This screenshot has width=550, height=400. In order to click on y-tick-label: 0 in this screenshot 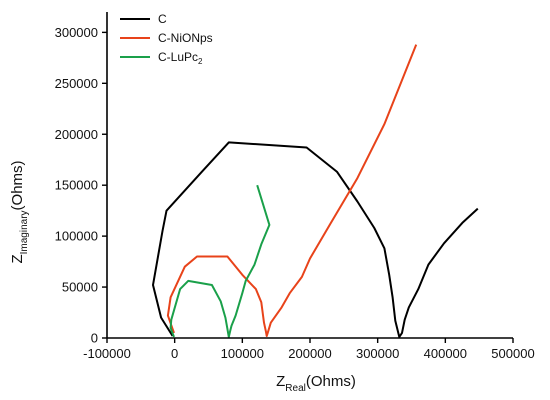, I will do `click(94, 338)`.